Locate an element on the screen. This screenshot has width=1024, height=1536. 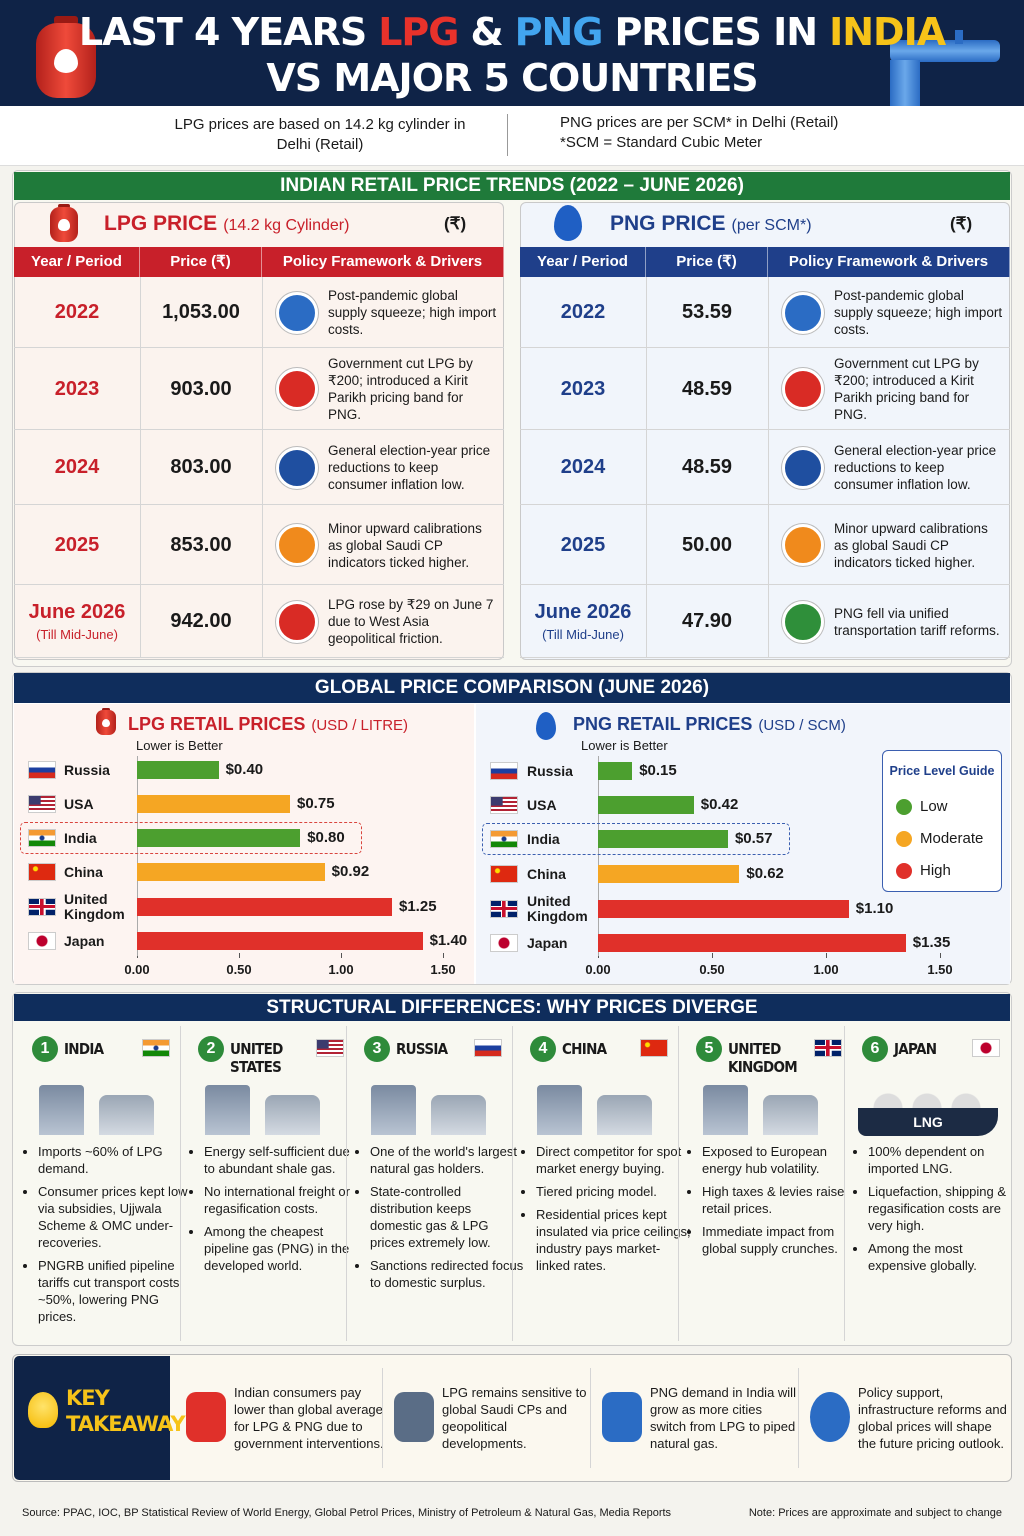
title-part: PRICES IN is located at coordinates (716, 32).